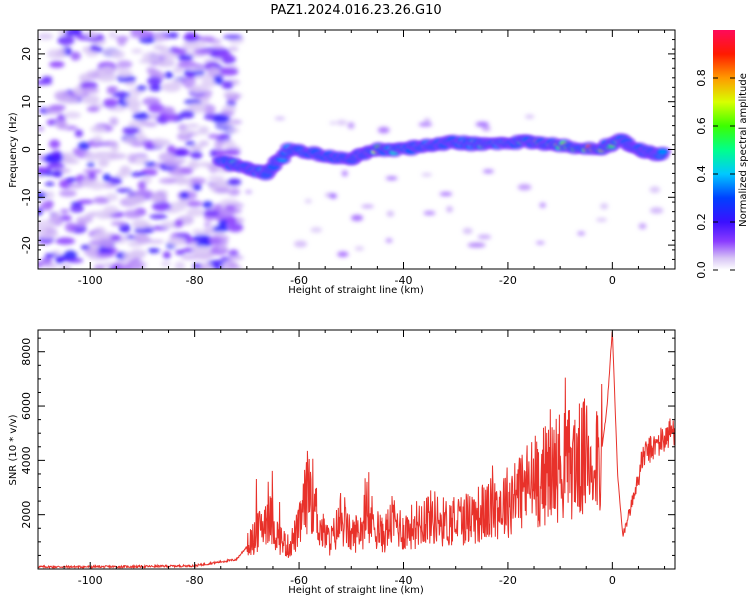 The image size is (750, 600). Describe the element at coordinates (441, 156) in the screenshot. I see `spectrogram-feature` at that location.